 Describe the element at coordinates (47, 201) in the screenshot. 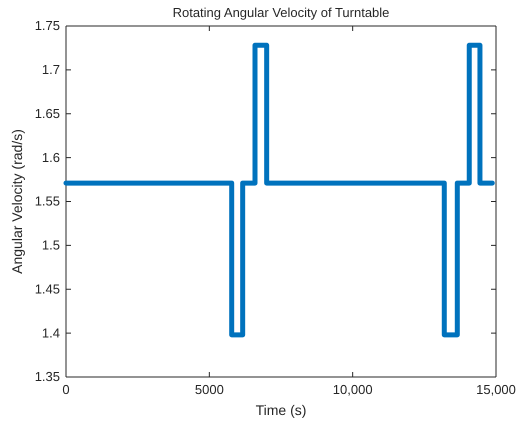

I see `y-tick-label: 1.55` at that location.